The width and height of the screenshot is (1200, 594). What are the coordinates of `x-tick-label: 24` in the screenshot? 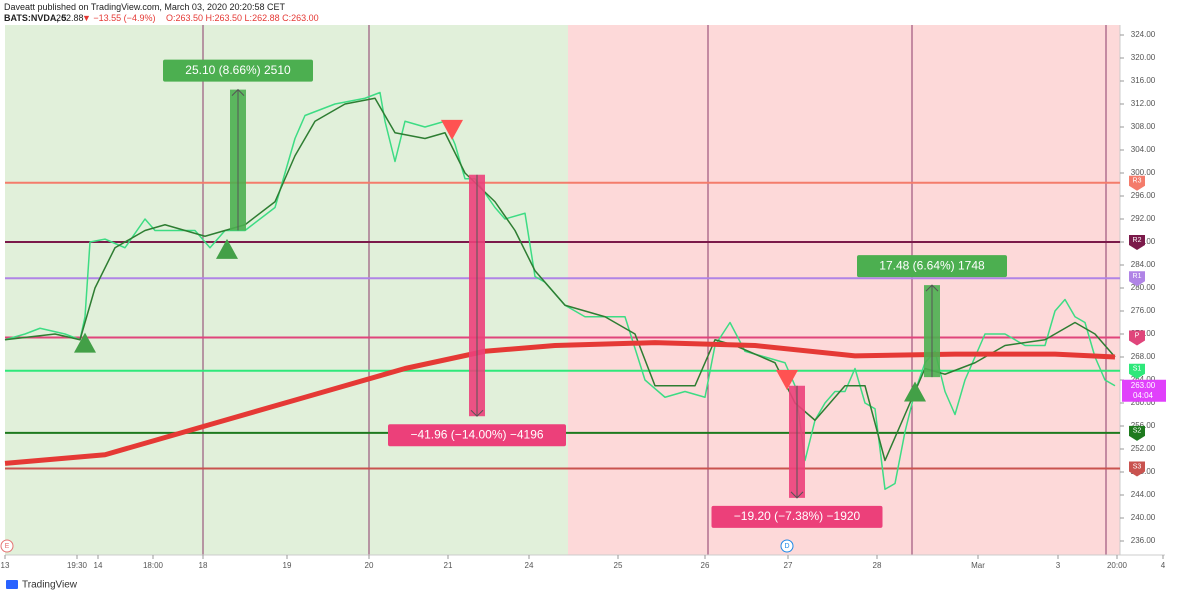 It's located at (529, 565).